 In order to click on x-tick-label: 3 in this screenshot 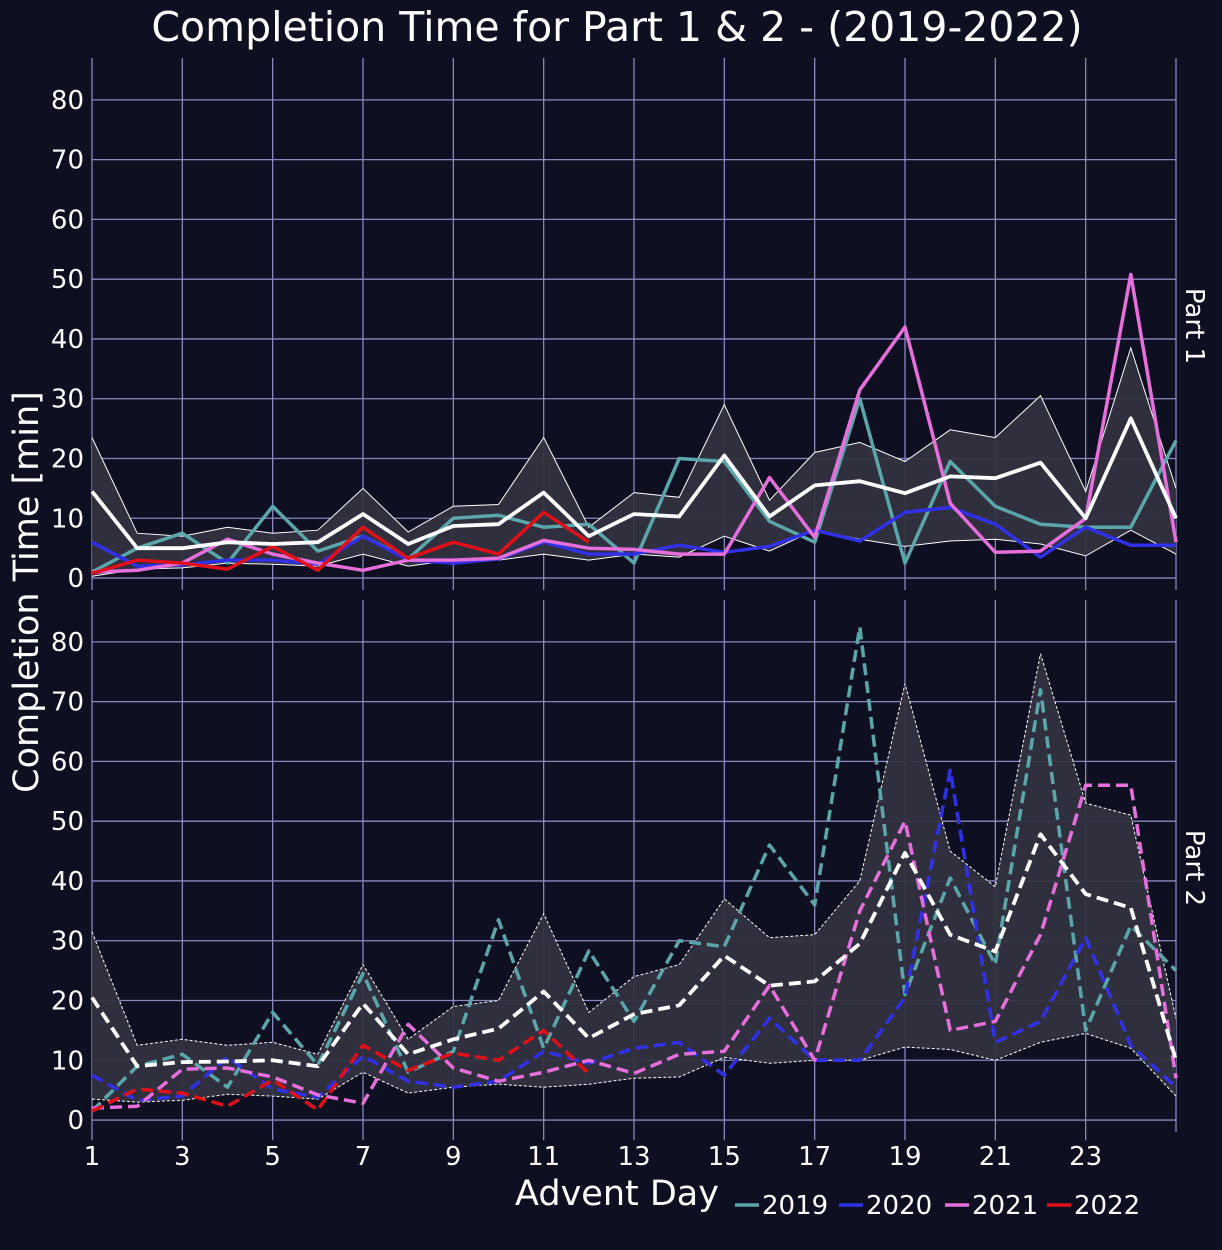, I will do `click(182, 1157)`.